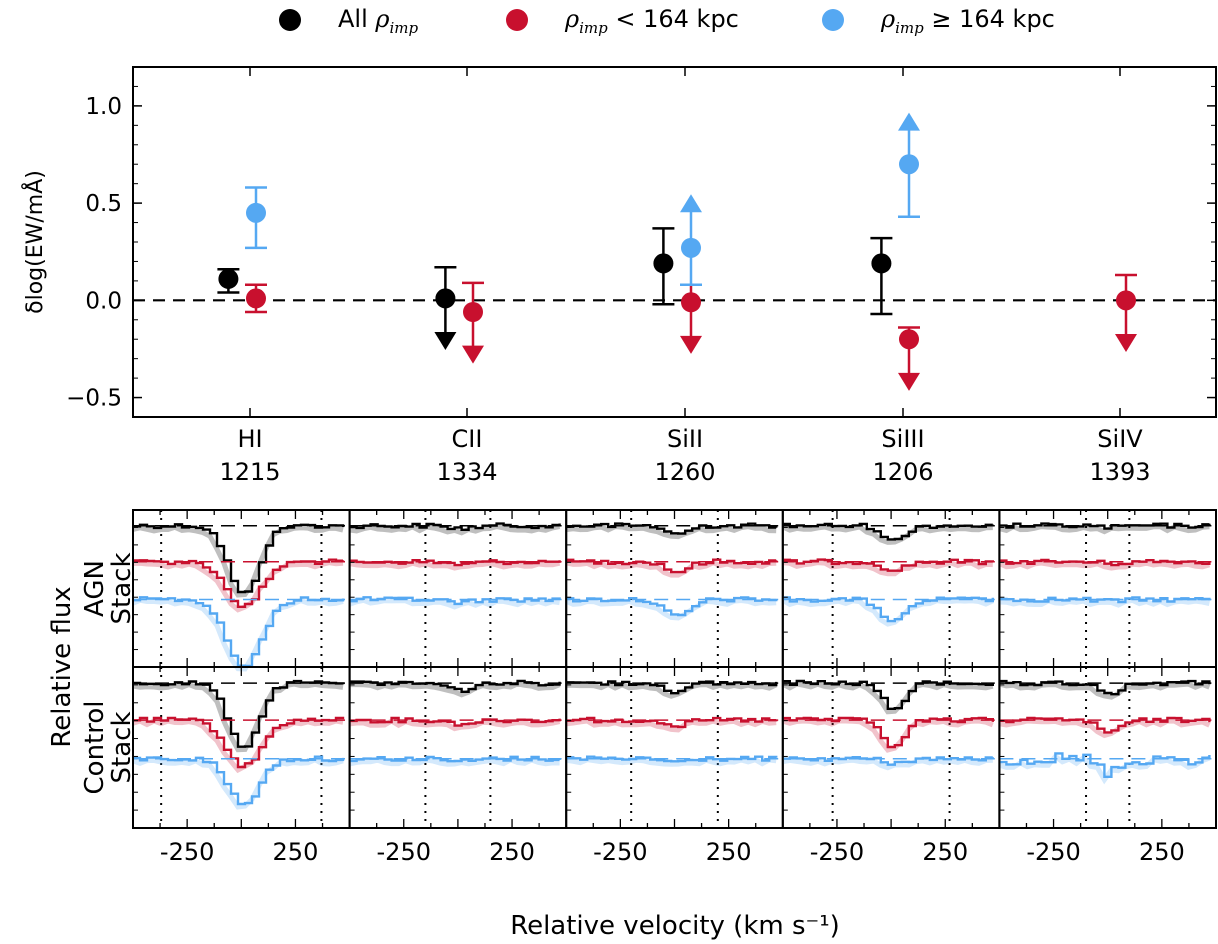 The height and width of the screenshot is (944, 1218). What do you see at coordinates (249, 472) in the screenshot?
I see `x-category-wavelength-label: 1215` at bounding box center [249, 472].